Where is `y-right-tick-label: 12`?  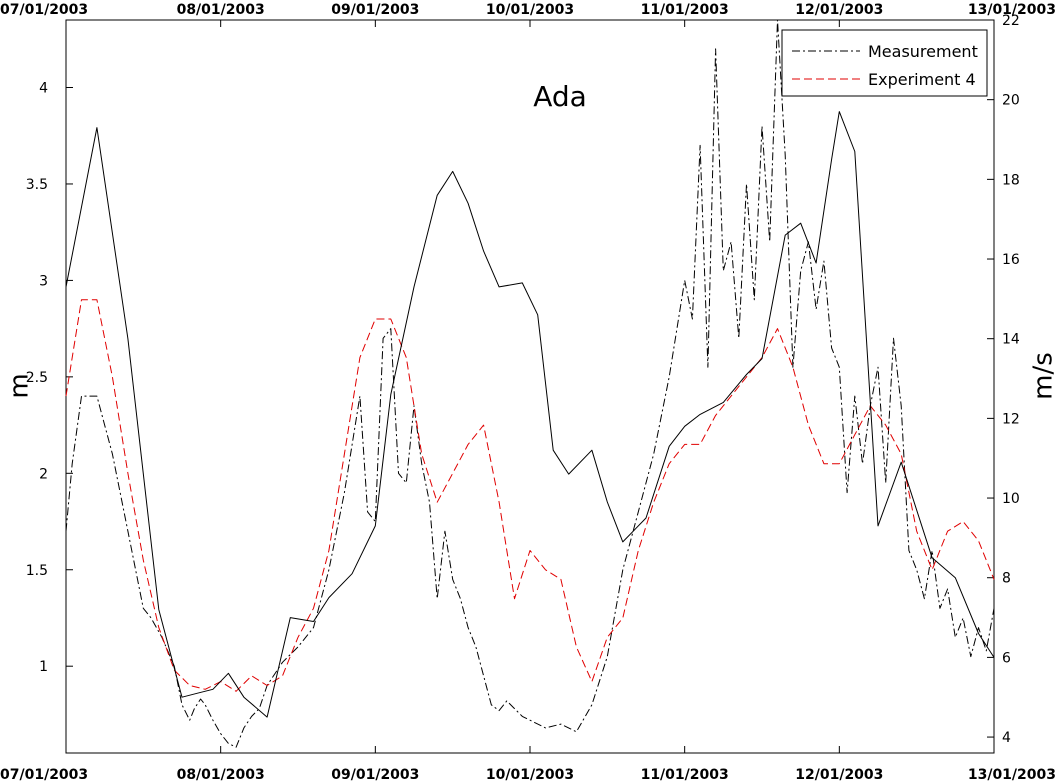
y-right-tick-label: 12 is located at coordinates (1011, 419).